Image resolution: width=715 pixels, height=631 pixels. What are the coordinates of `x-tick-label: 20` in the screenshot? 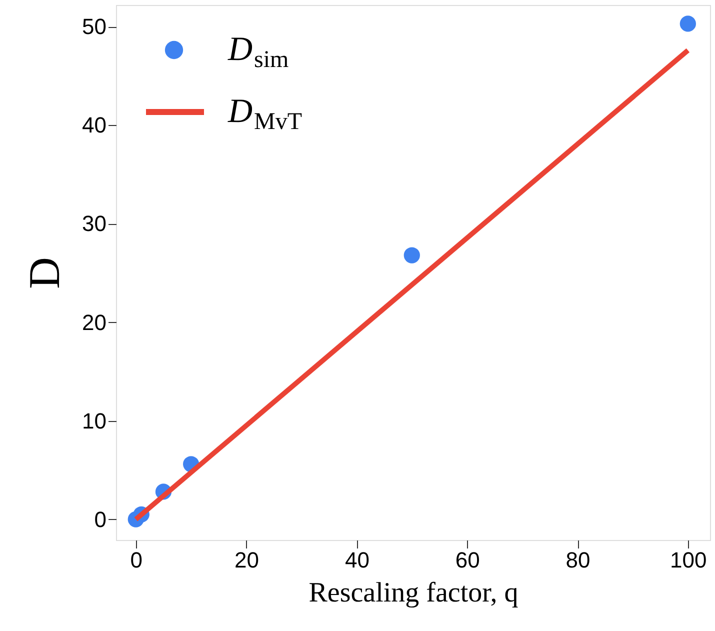 It's located at (247, 560).